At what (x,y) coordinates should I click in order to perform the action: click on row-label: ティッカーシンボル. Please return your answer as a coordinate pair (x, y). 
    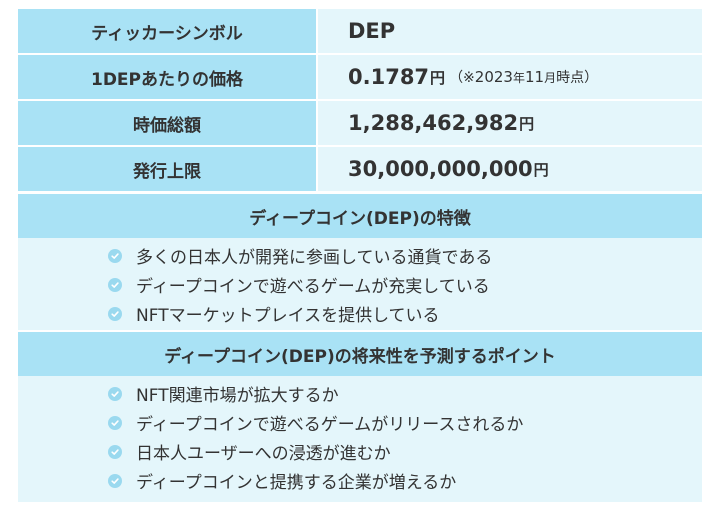
    Looking at the image, I should click on (167, 31).